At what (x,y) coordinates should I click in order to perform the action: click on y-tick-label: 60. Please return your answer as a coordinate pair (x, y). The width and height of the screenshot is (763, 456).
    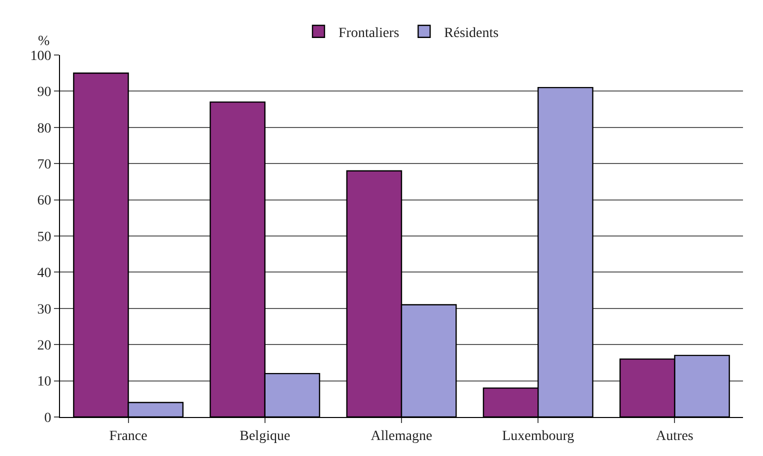
    Looking at the image, I should click on (44, 201).